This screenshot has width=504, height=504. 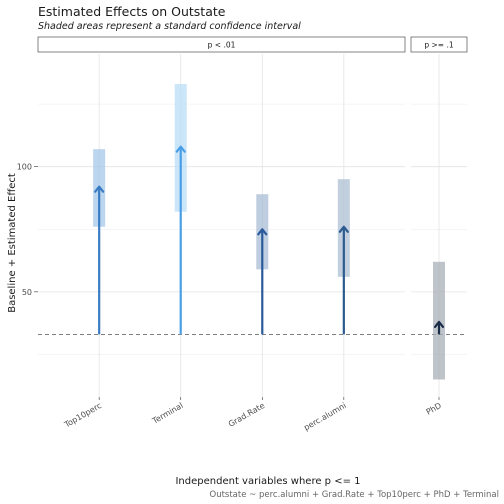 What do you see at coordinates (24, 167) in the screenshot?
I see `y-tick-label: 100` at bounding box center [24, 167].